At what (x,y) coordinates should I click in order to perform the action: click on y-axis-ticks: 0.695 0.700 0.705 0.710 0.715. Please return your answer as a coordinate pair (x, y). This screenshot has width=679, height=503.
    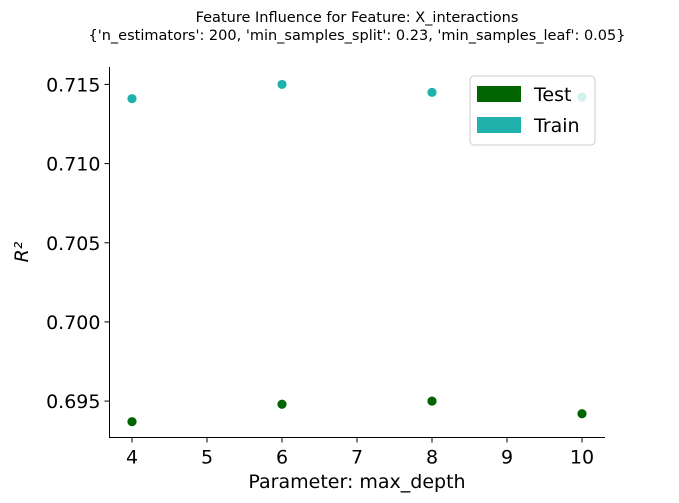
    Looking at the image, I should click on (78, 243).